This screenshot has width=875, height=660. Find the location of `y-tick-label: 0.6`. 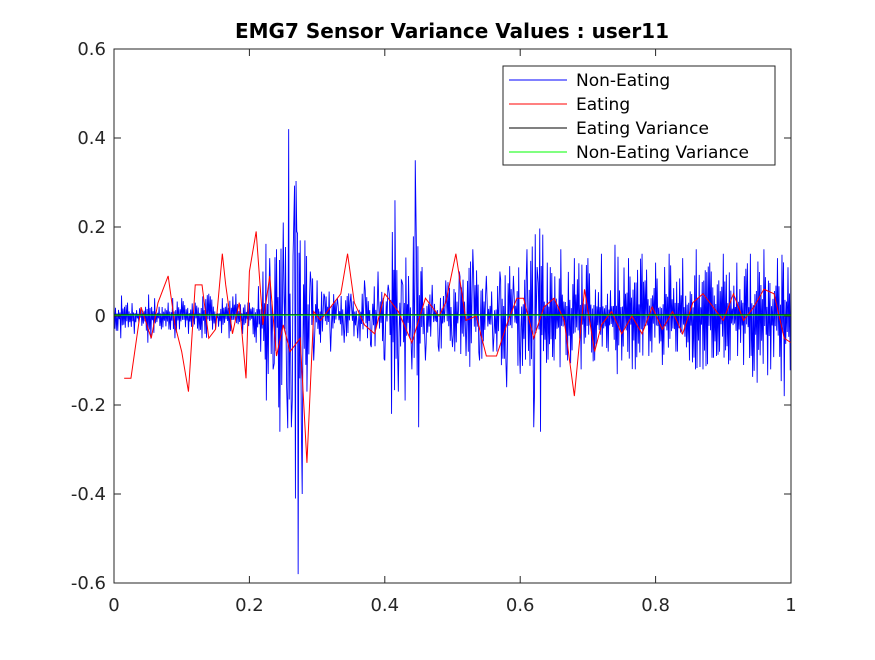

y-tick-label: 0.6 is located at coordinates (91, 49).